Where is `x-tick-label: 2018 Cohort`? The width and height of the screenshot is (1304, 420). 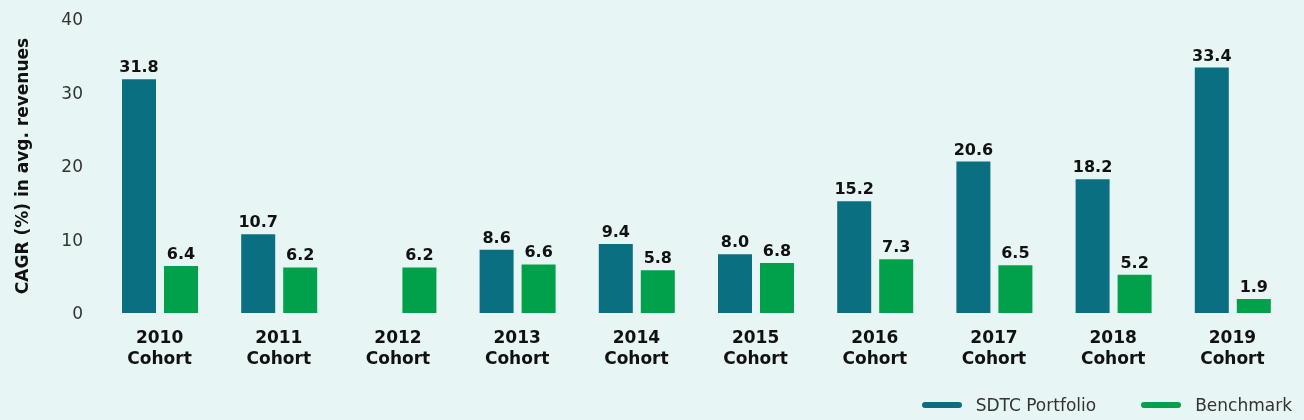
x-tick-label: 2018 Cohort is located at coordinates (1113, 347).